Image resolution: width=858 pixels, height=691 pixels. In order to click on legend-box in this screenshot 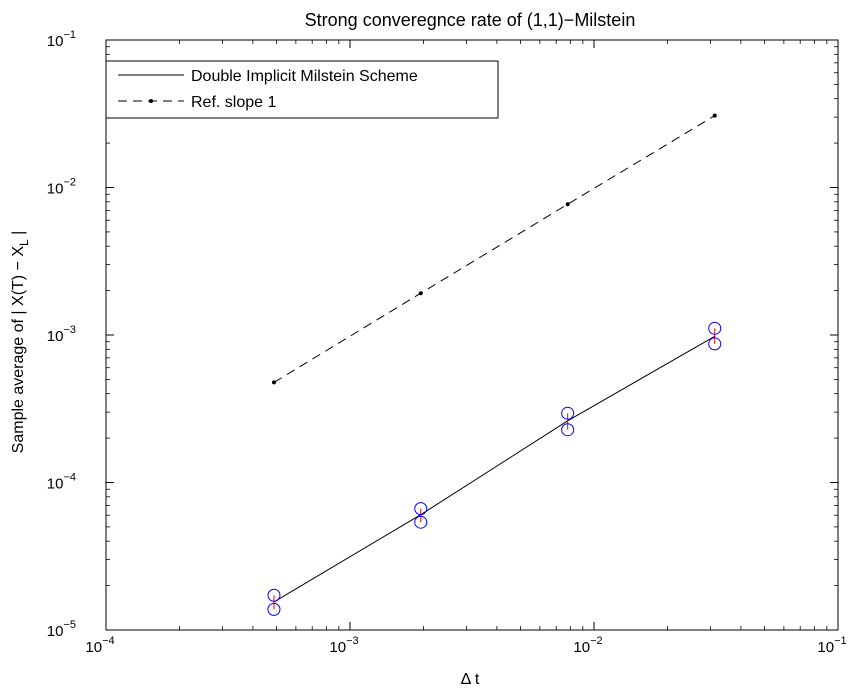, I will do `click(302, 89)`.